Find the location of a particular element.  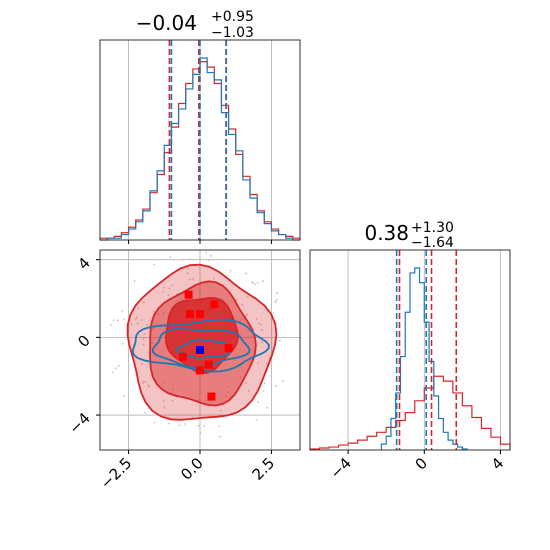

title-lower-param-0: −1.03 is located at coordinates (232, 33).